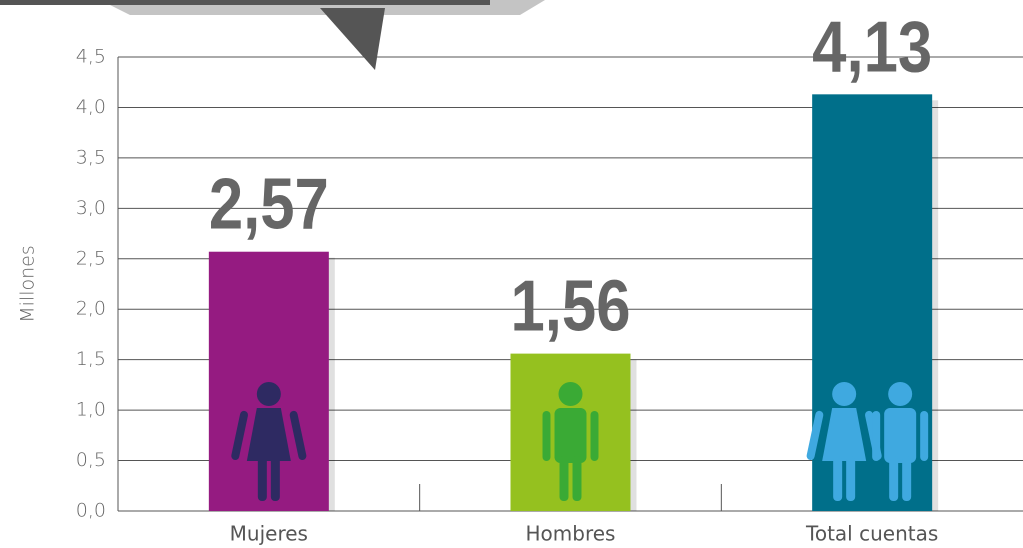 The height and width of the screenshot is (548, 1023). Describe the element at coordinates (91, 410) in the screenshot. I see `y-tick-label: 1,0` at that location.